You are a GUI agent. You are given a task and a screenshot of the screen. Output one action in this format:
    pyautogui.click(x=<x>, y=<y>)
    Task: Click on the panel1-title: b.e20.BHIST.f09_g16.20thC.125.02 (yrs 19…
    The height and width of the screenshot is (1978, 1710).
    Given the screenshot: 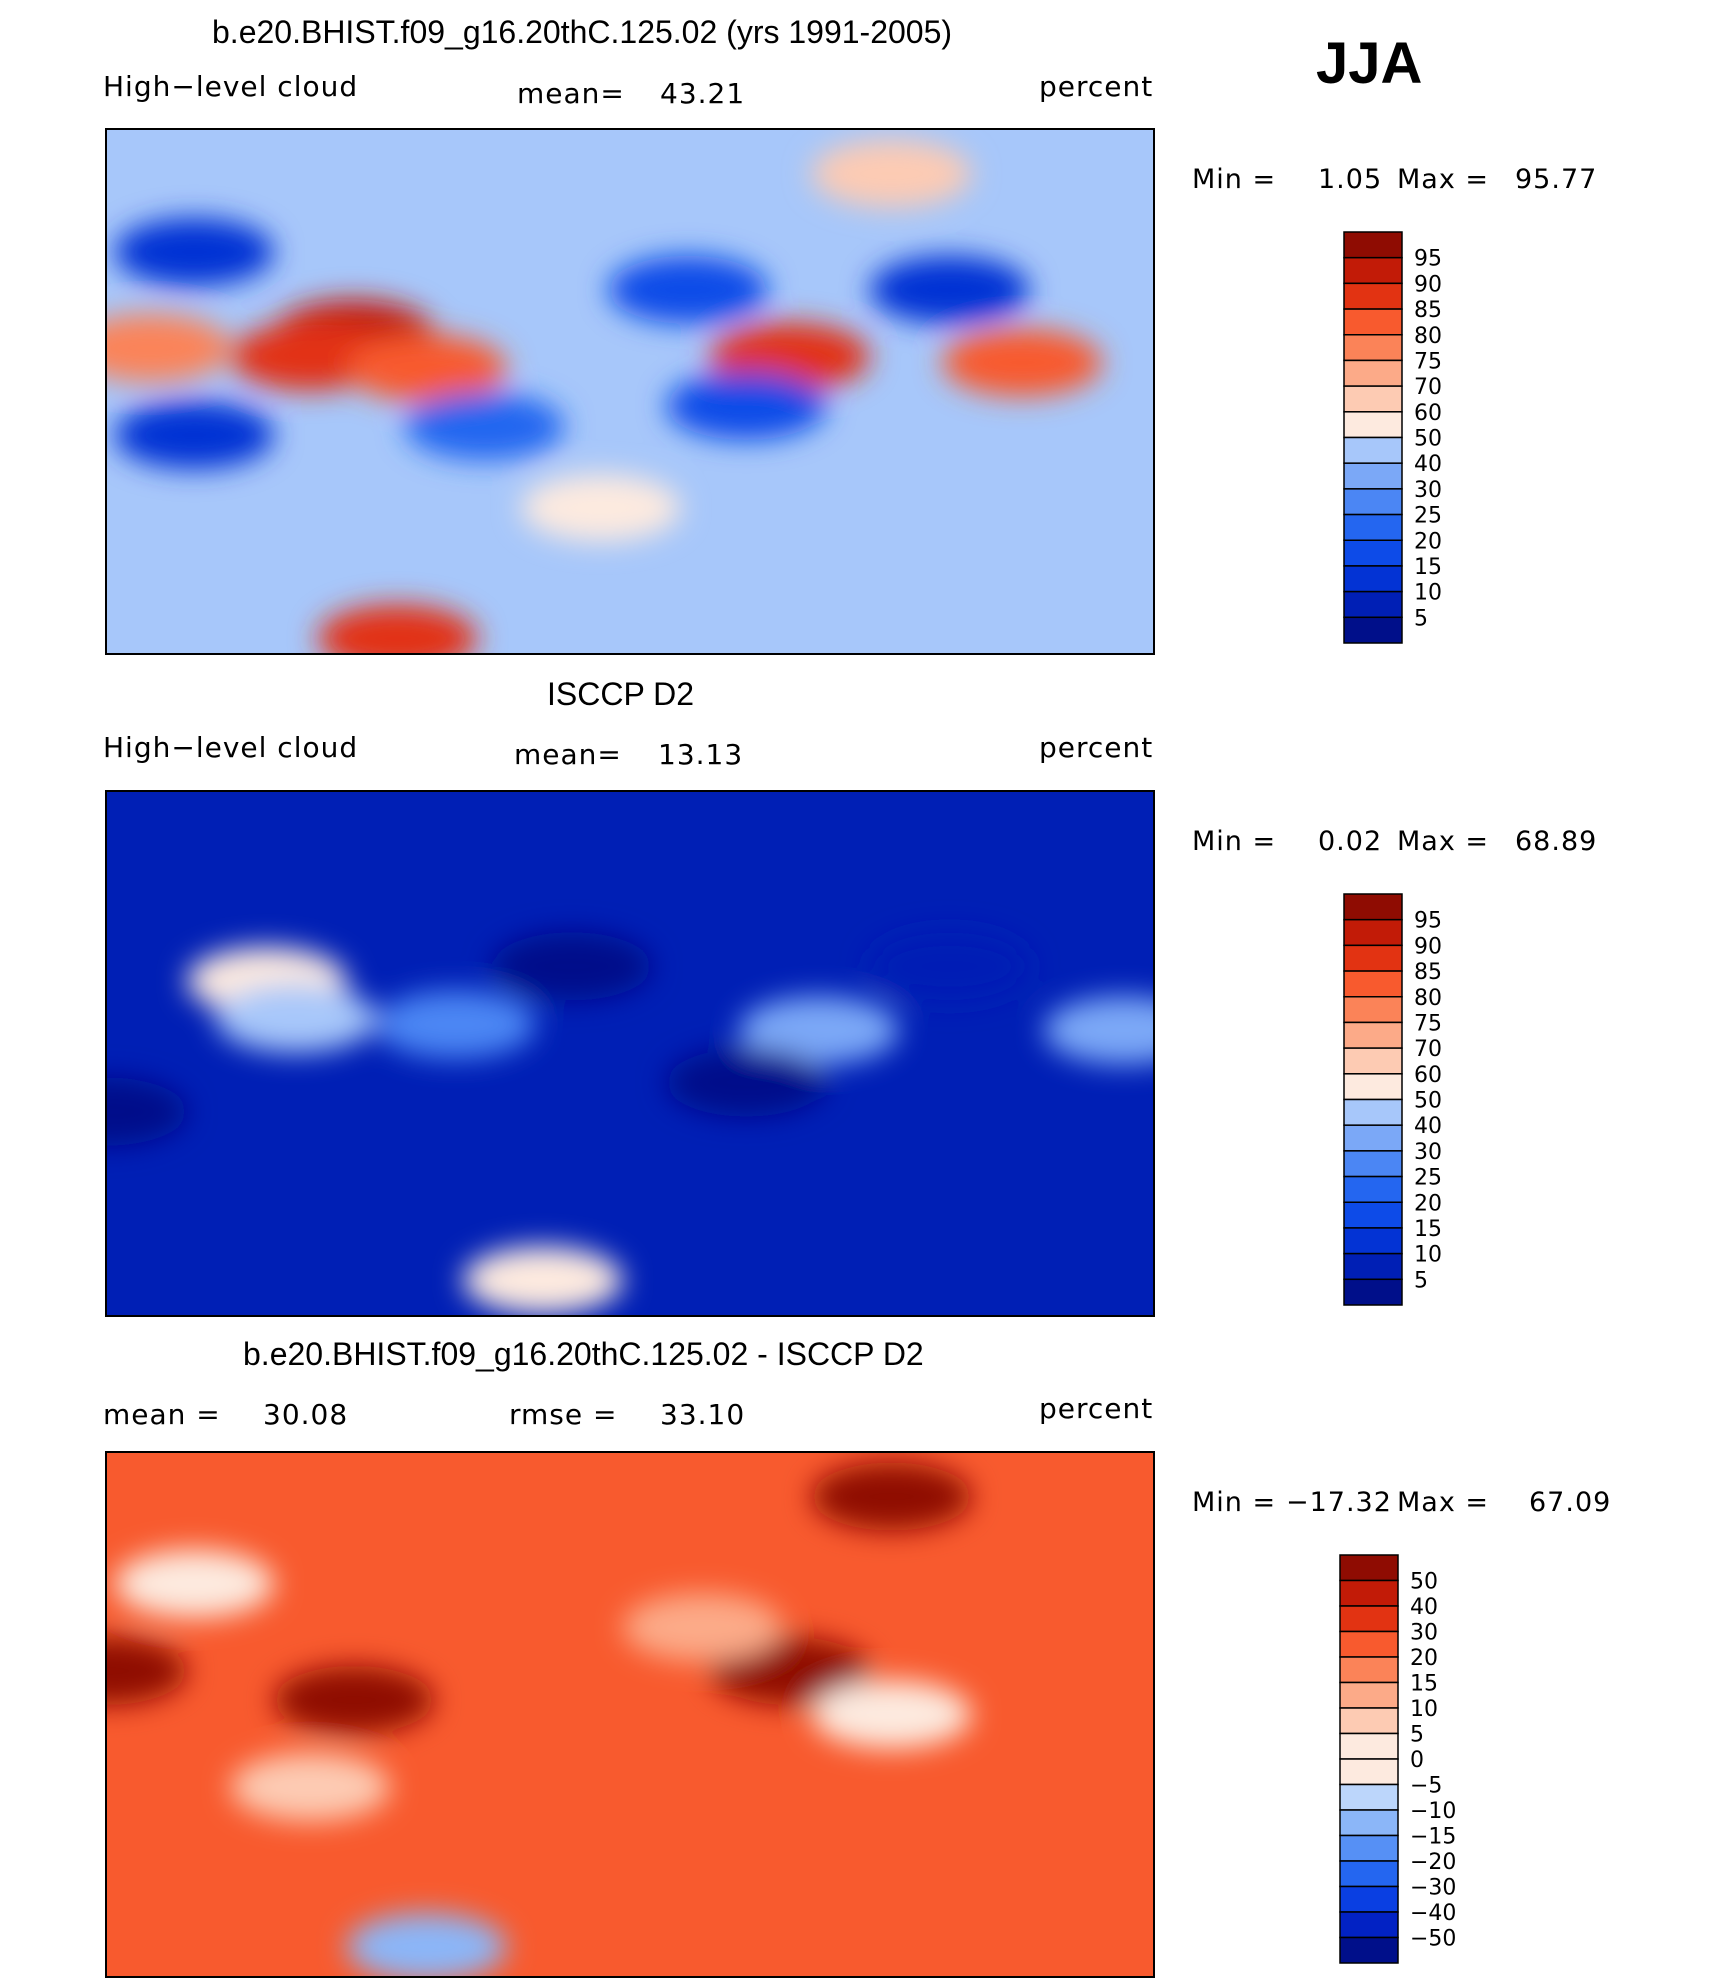 What is the action you would take?
    pyautogui.click(x=582, y=32)
    